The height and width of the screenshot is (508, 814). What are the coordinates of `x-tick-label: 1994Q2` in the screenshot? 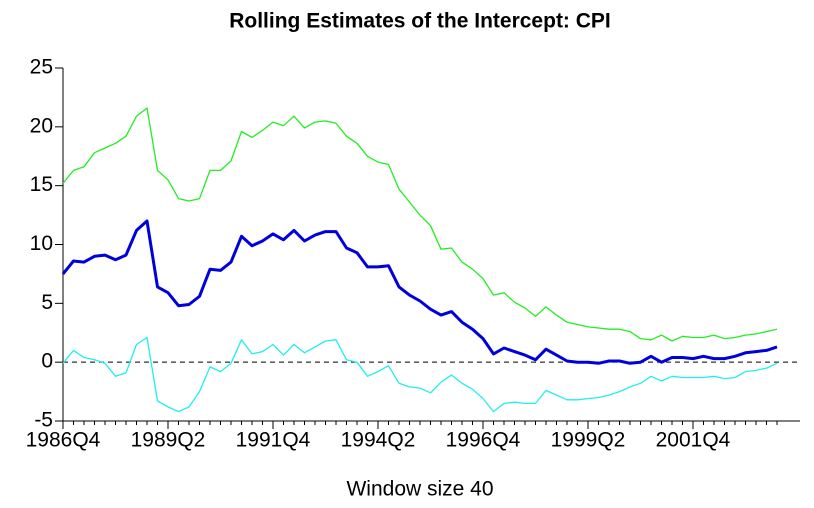 It's located at (378, 440).